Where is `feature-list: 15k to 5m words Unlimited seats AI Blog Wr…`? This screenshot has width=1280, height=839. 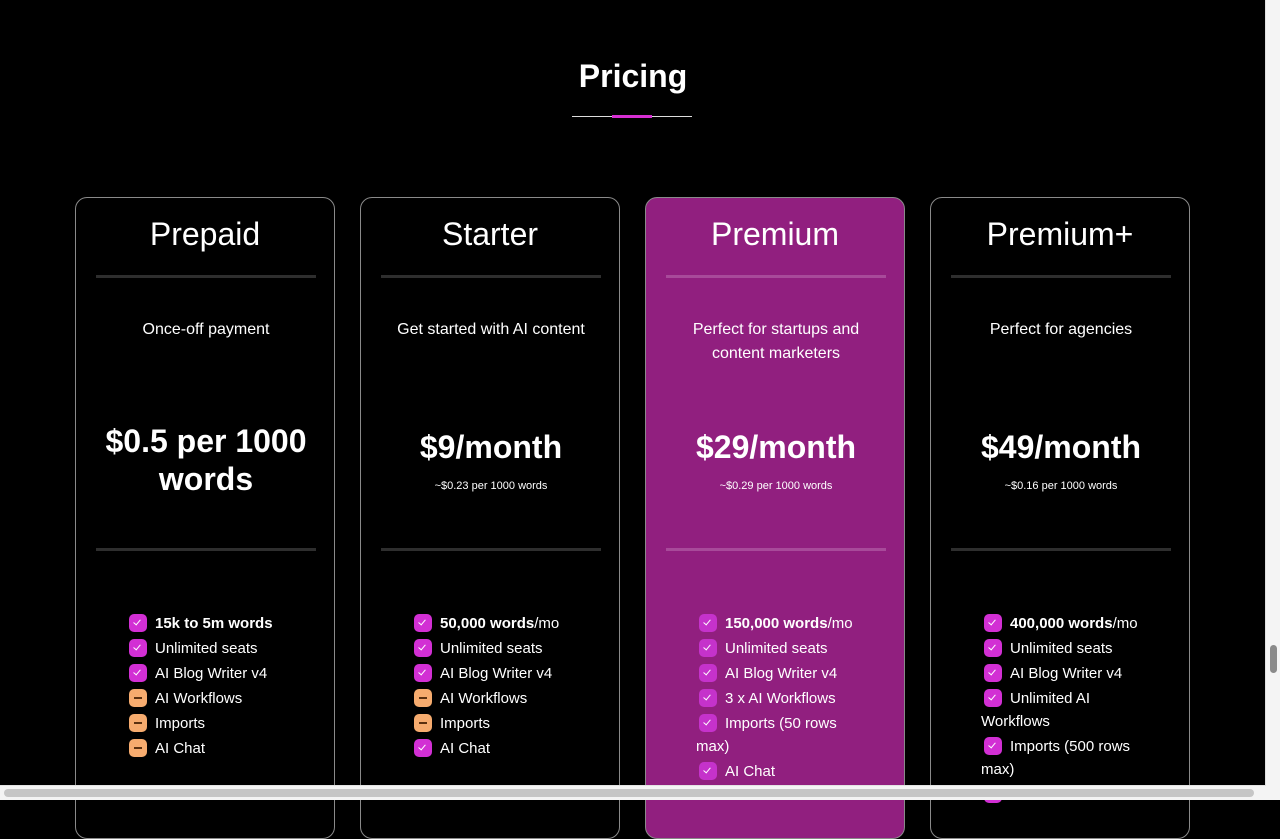 feature-list: 15k to 5m words Unlimited seats AI Blog Wr… is located at coordinates (208, 687).